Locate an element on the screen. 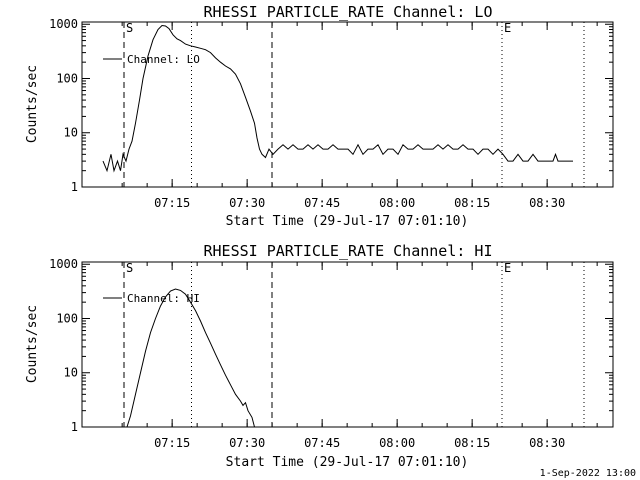  footer-date: 1-Sep-2022 13:00 is located at coordinates (588, 473).